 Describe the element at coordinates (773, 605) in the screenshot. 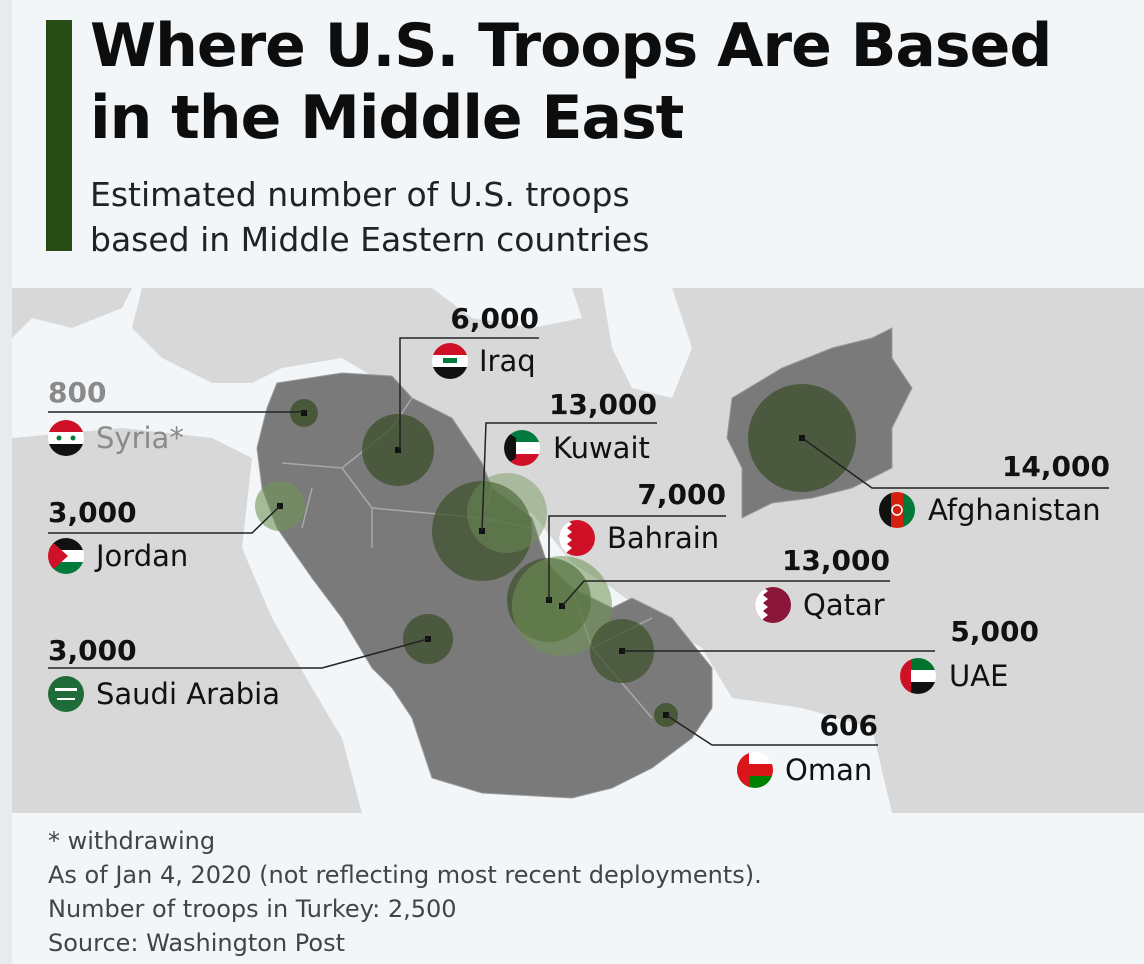

I see `qatar-flag-icon` at that location.